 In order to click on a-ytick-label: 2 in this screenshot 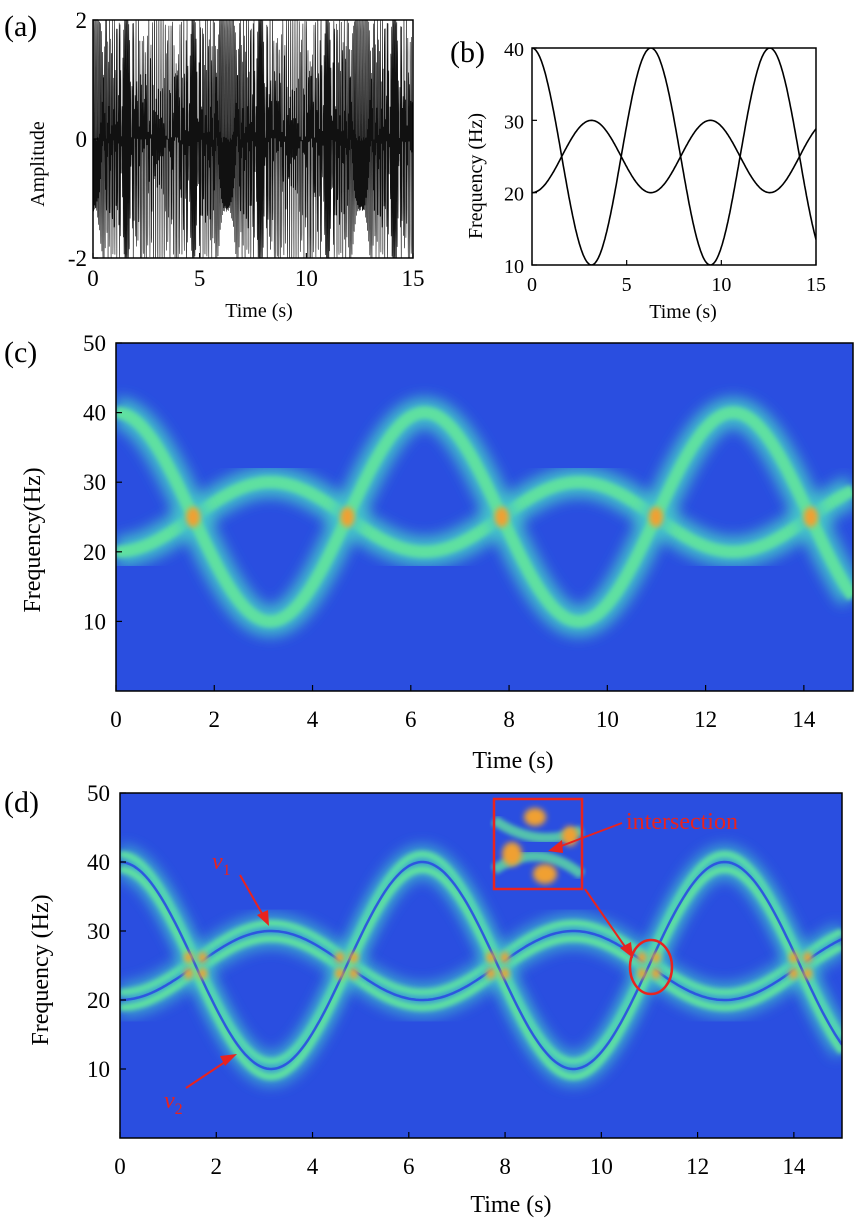, I will do `click(82, 20)`.